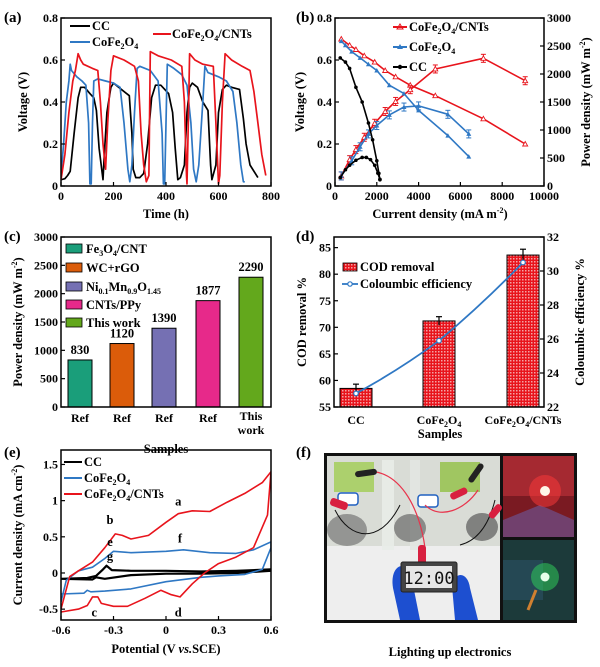 This screenshot has width=600, height=667. Describe the element at coordinates (50, 537) in the screenshot. I see `y-tick-label: 0.5` at that location.